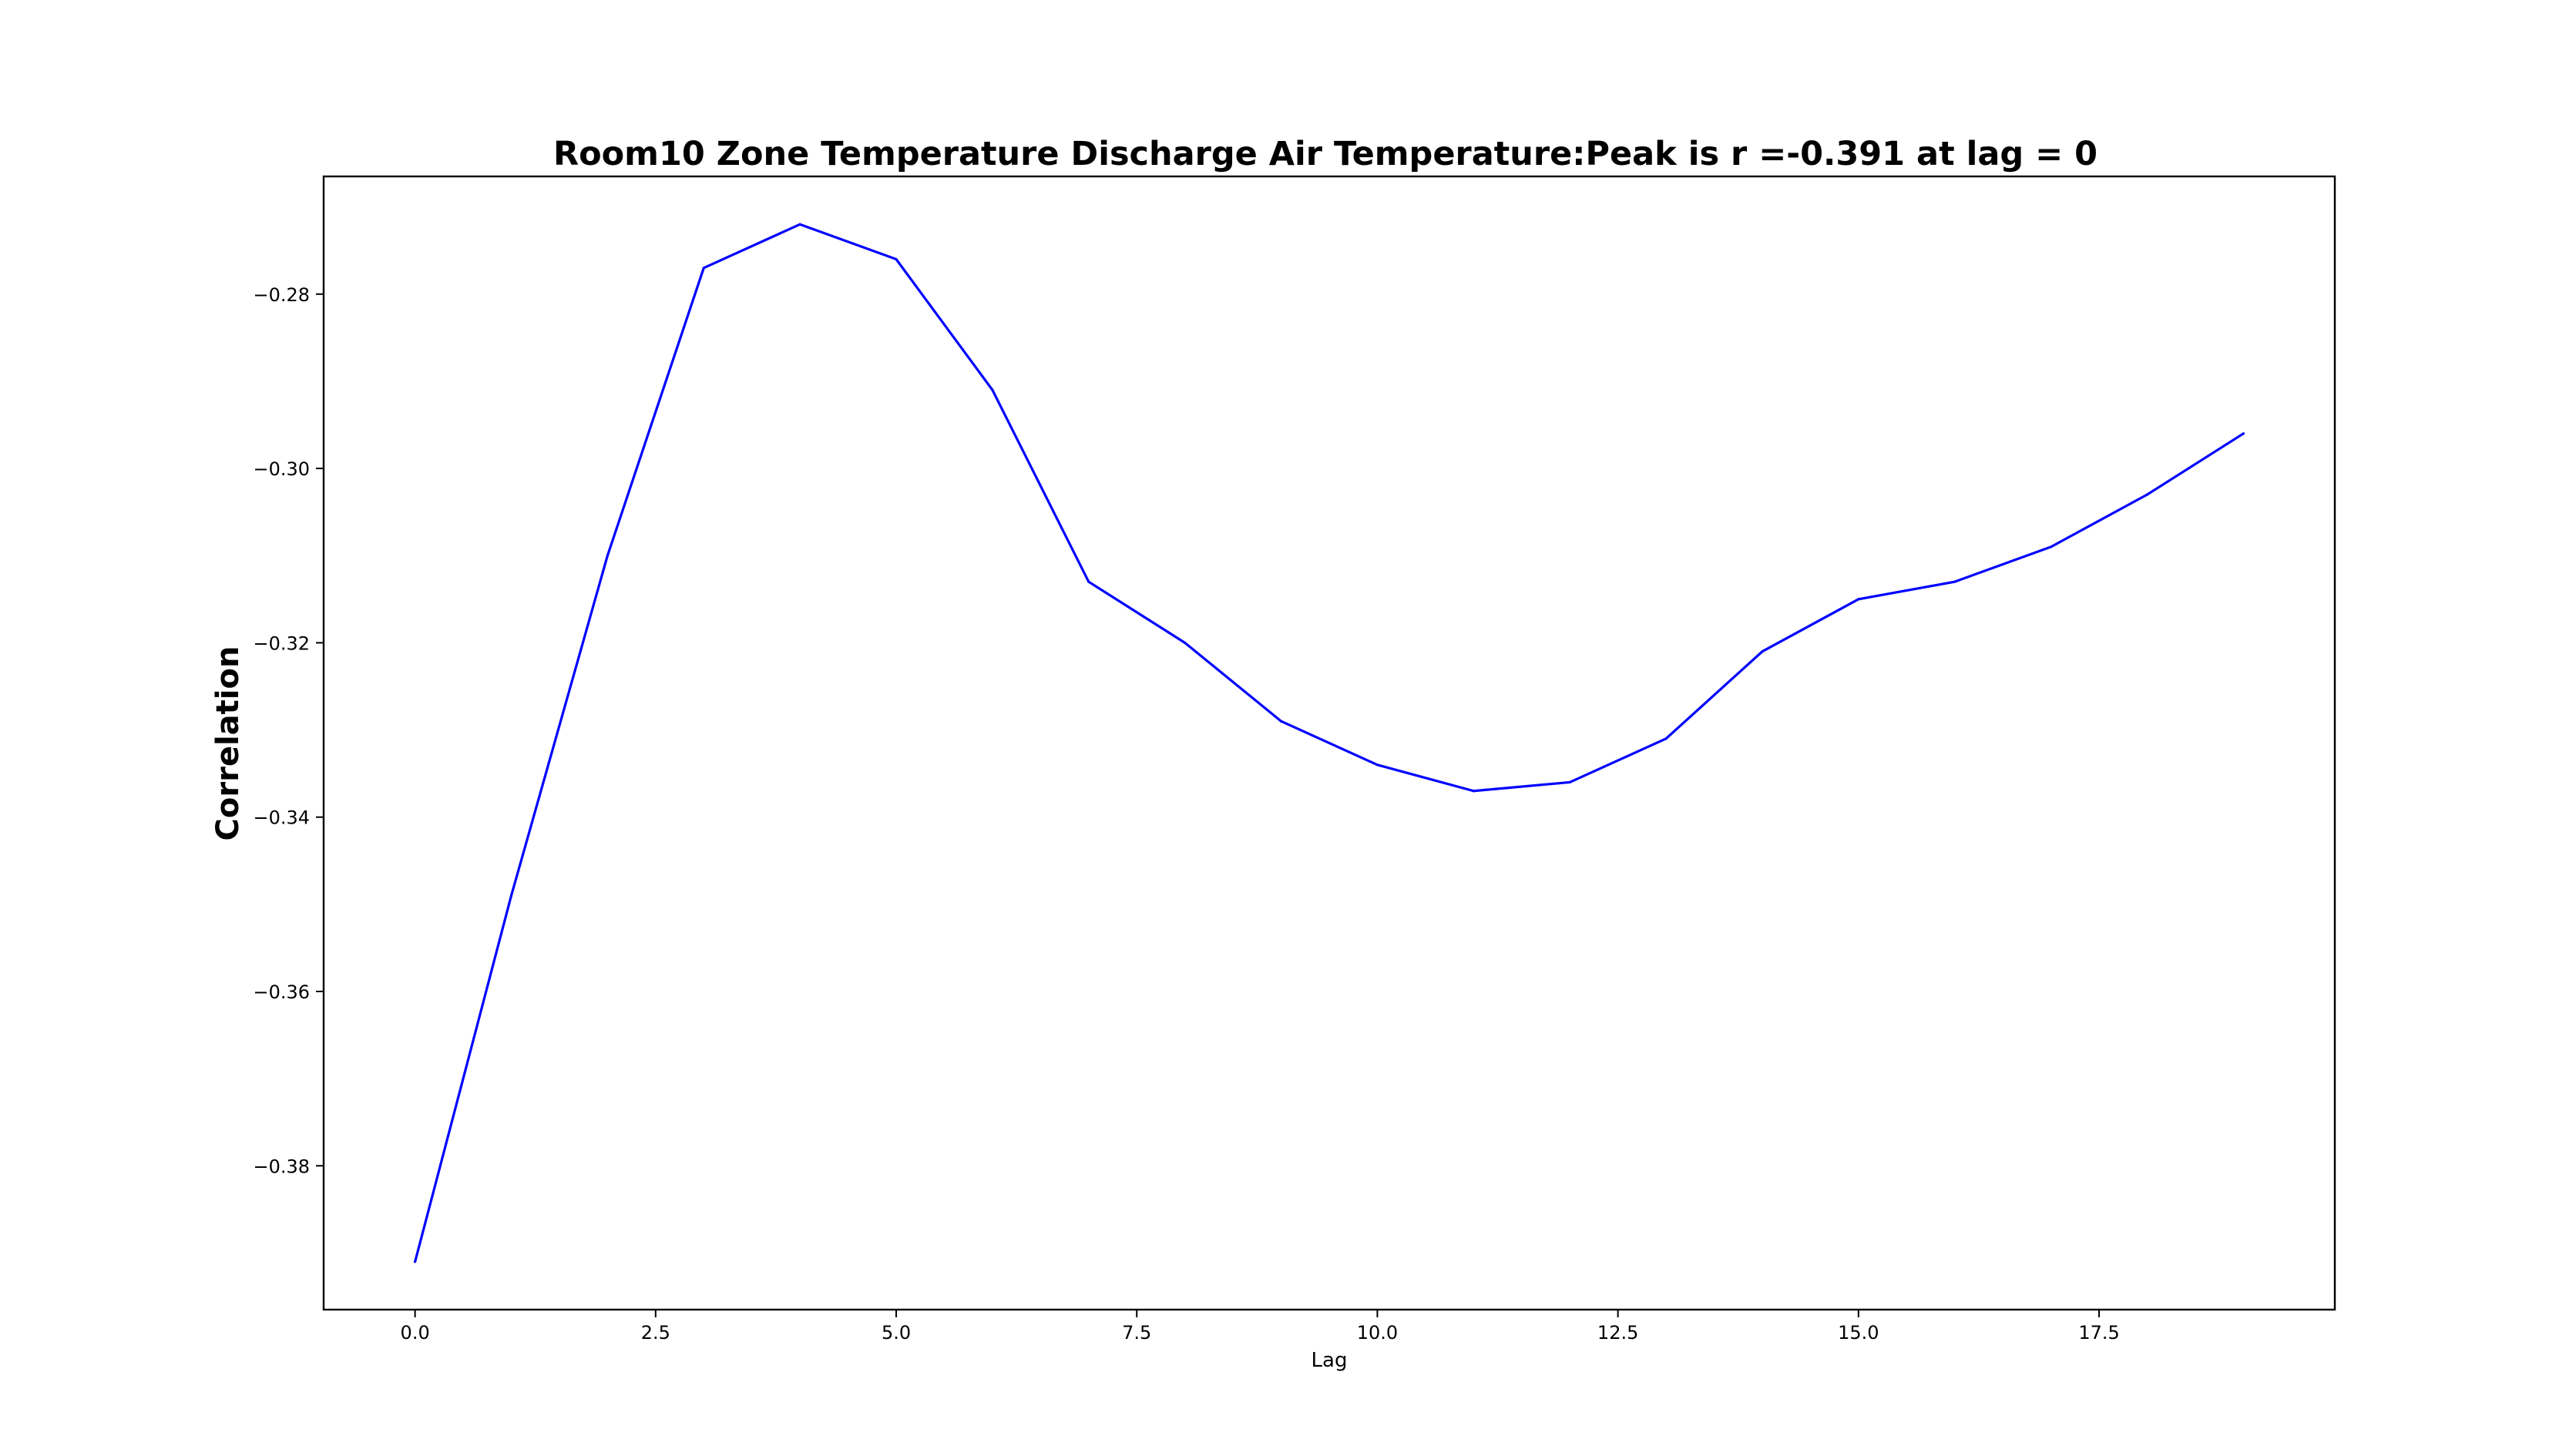  Describe the element at coordinates (281, 643) in the screenshot. I see `y-tick-label: −0.32` at that location.